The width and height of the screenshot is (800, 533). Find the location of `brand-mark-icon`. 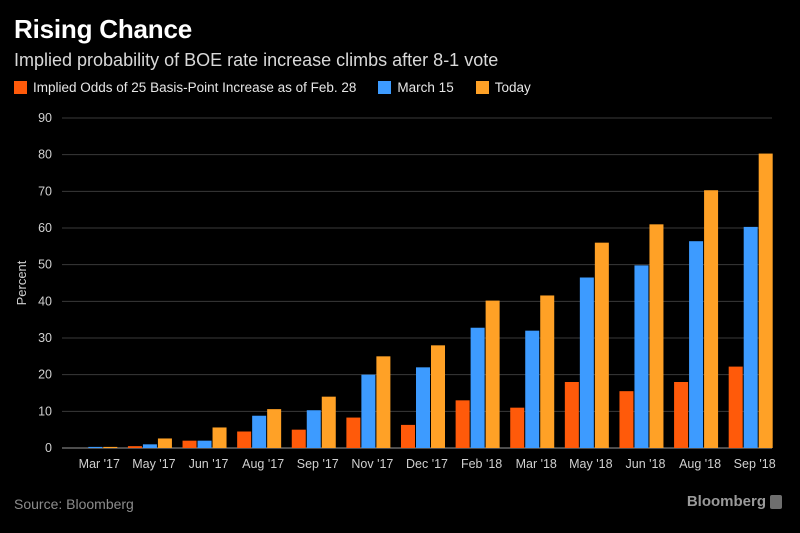

brand-mark-icon is located at coordinates (776, 501).